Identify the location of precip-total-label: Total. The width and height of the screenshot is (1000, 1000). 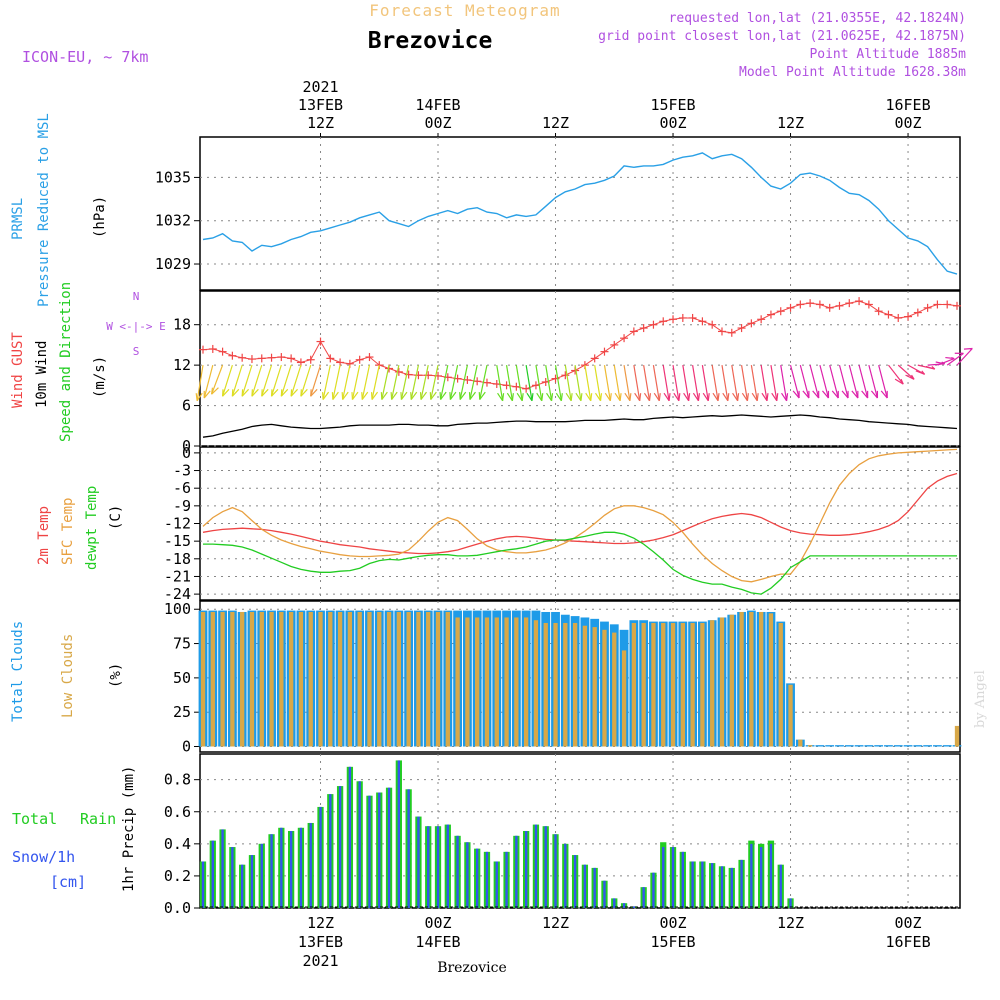
(34, 819).